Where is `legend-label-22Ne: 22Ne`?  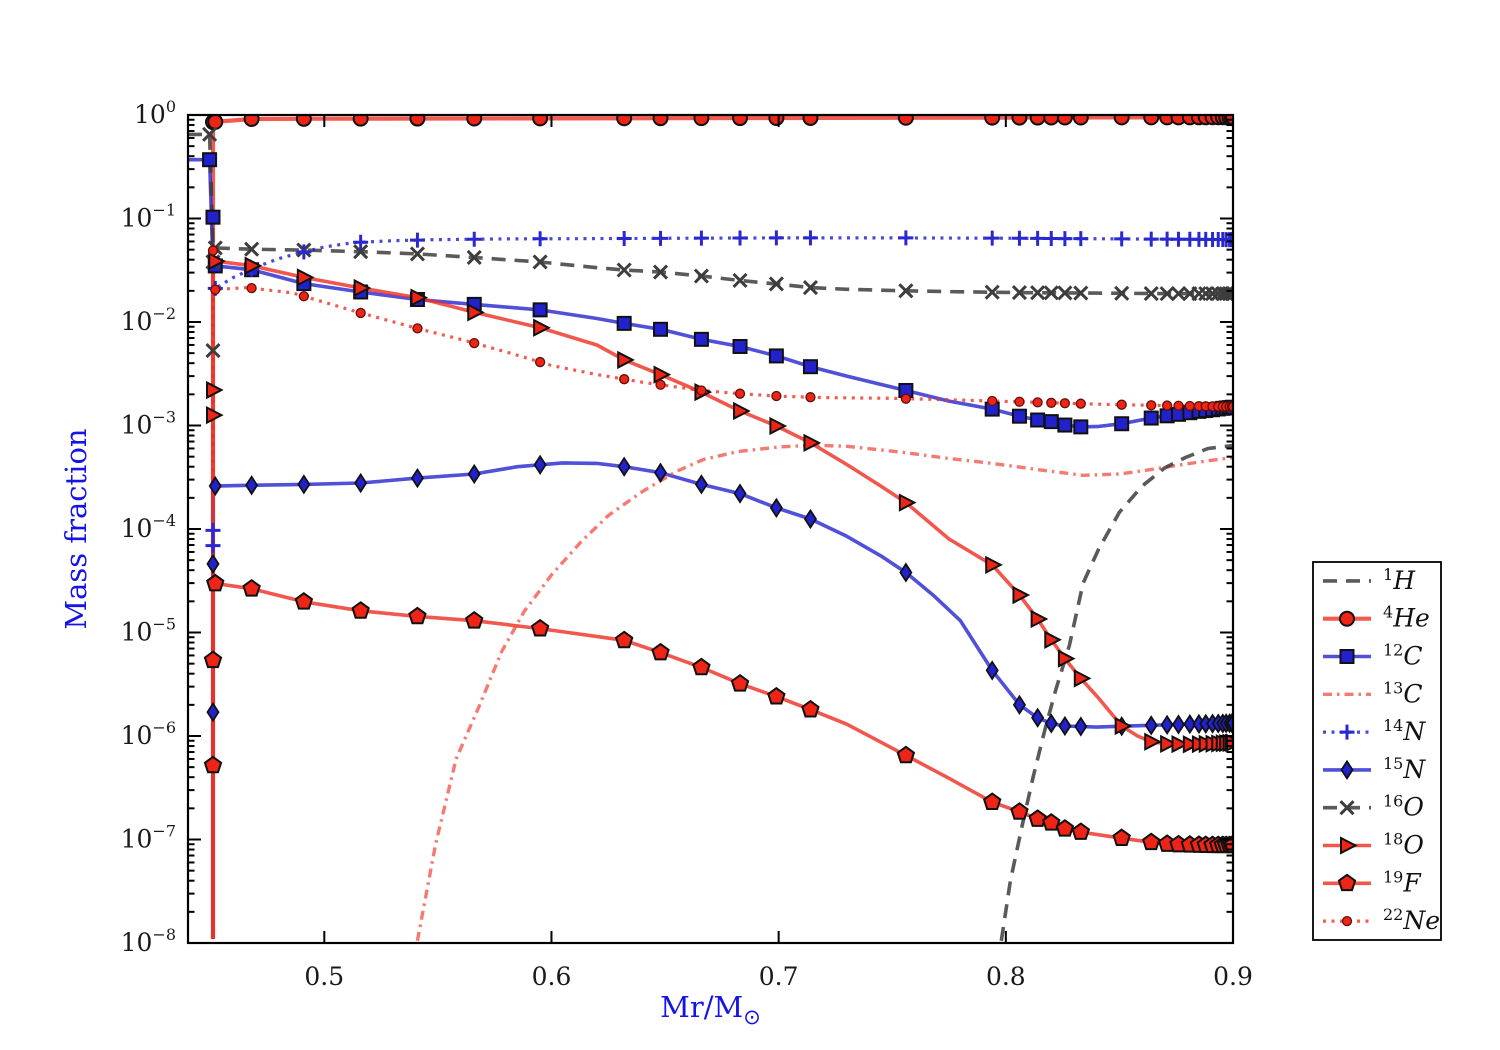
legend-label-22Ne: 22Ne is located at coordinates (1411, 920).